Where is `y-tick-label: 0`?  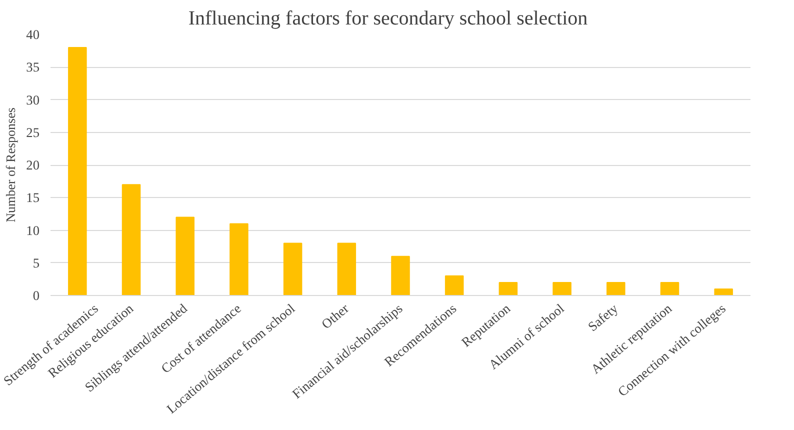 y-tick-label: 0 is located at coordinates (36, 295).